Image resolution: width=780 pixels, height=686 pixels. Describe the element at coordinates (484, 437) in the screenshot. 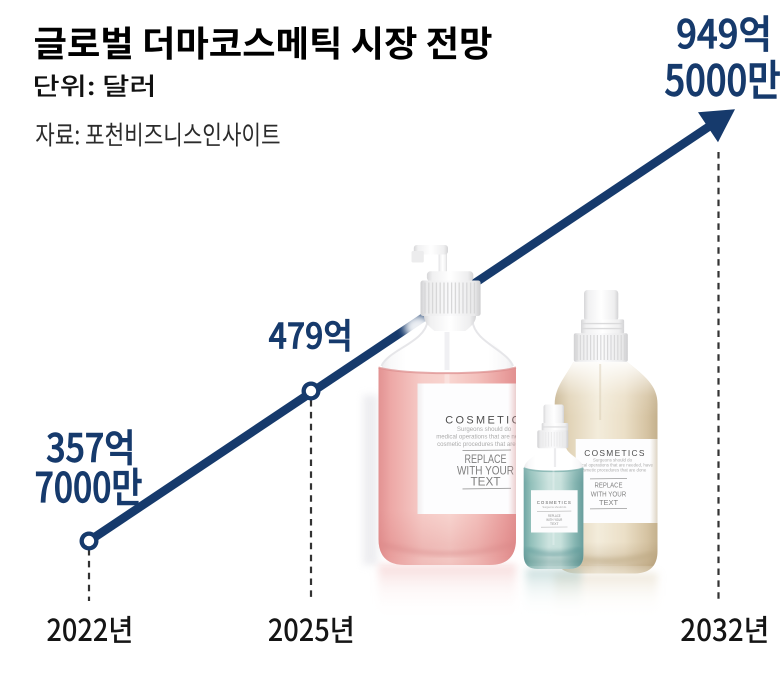

I see `svg-text:medical operations that are ne: medical operations that are needed` at that location.